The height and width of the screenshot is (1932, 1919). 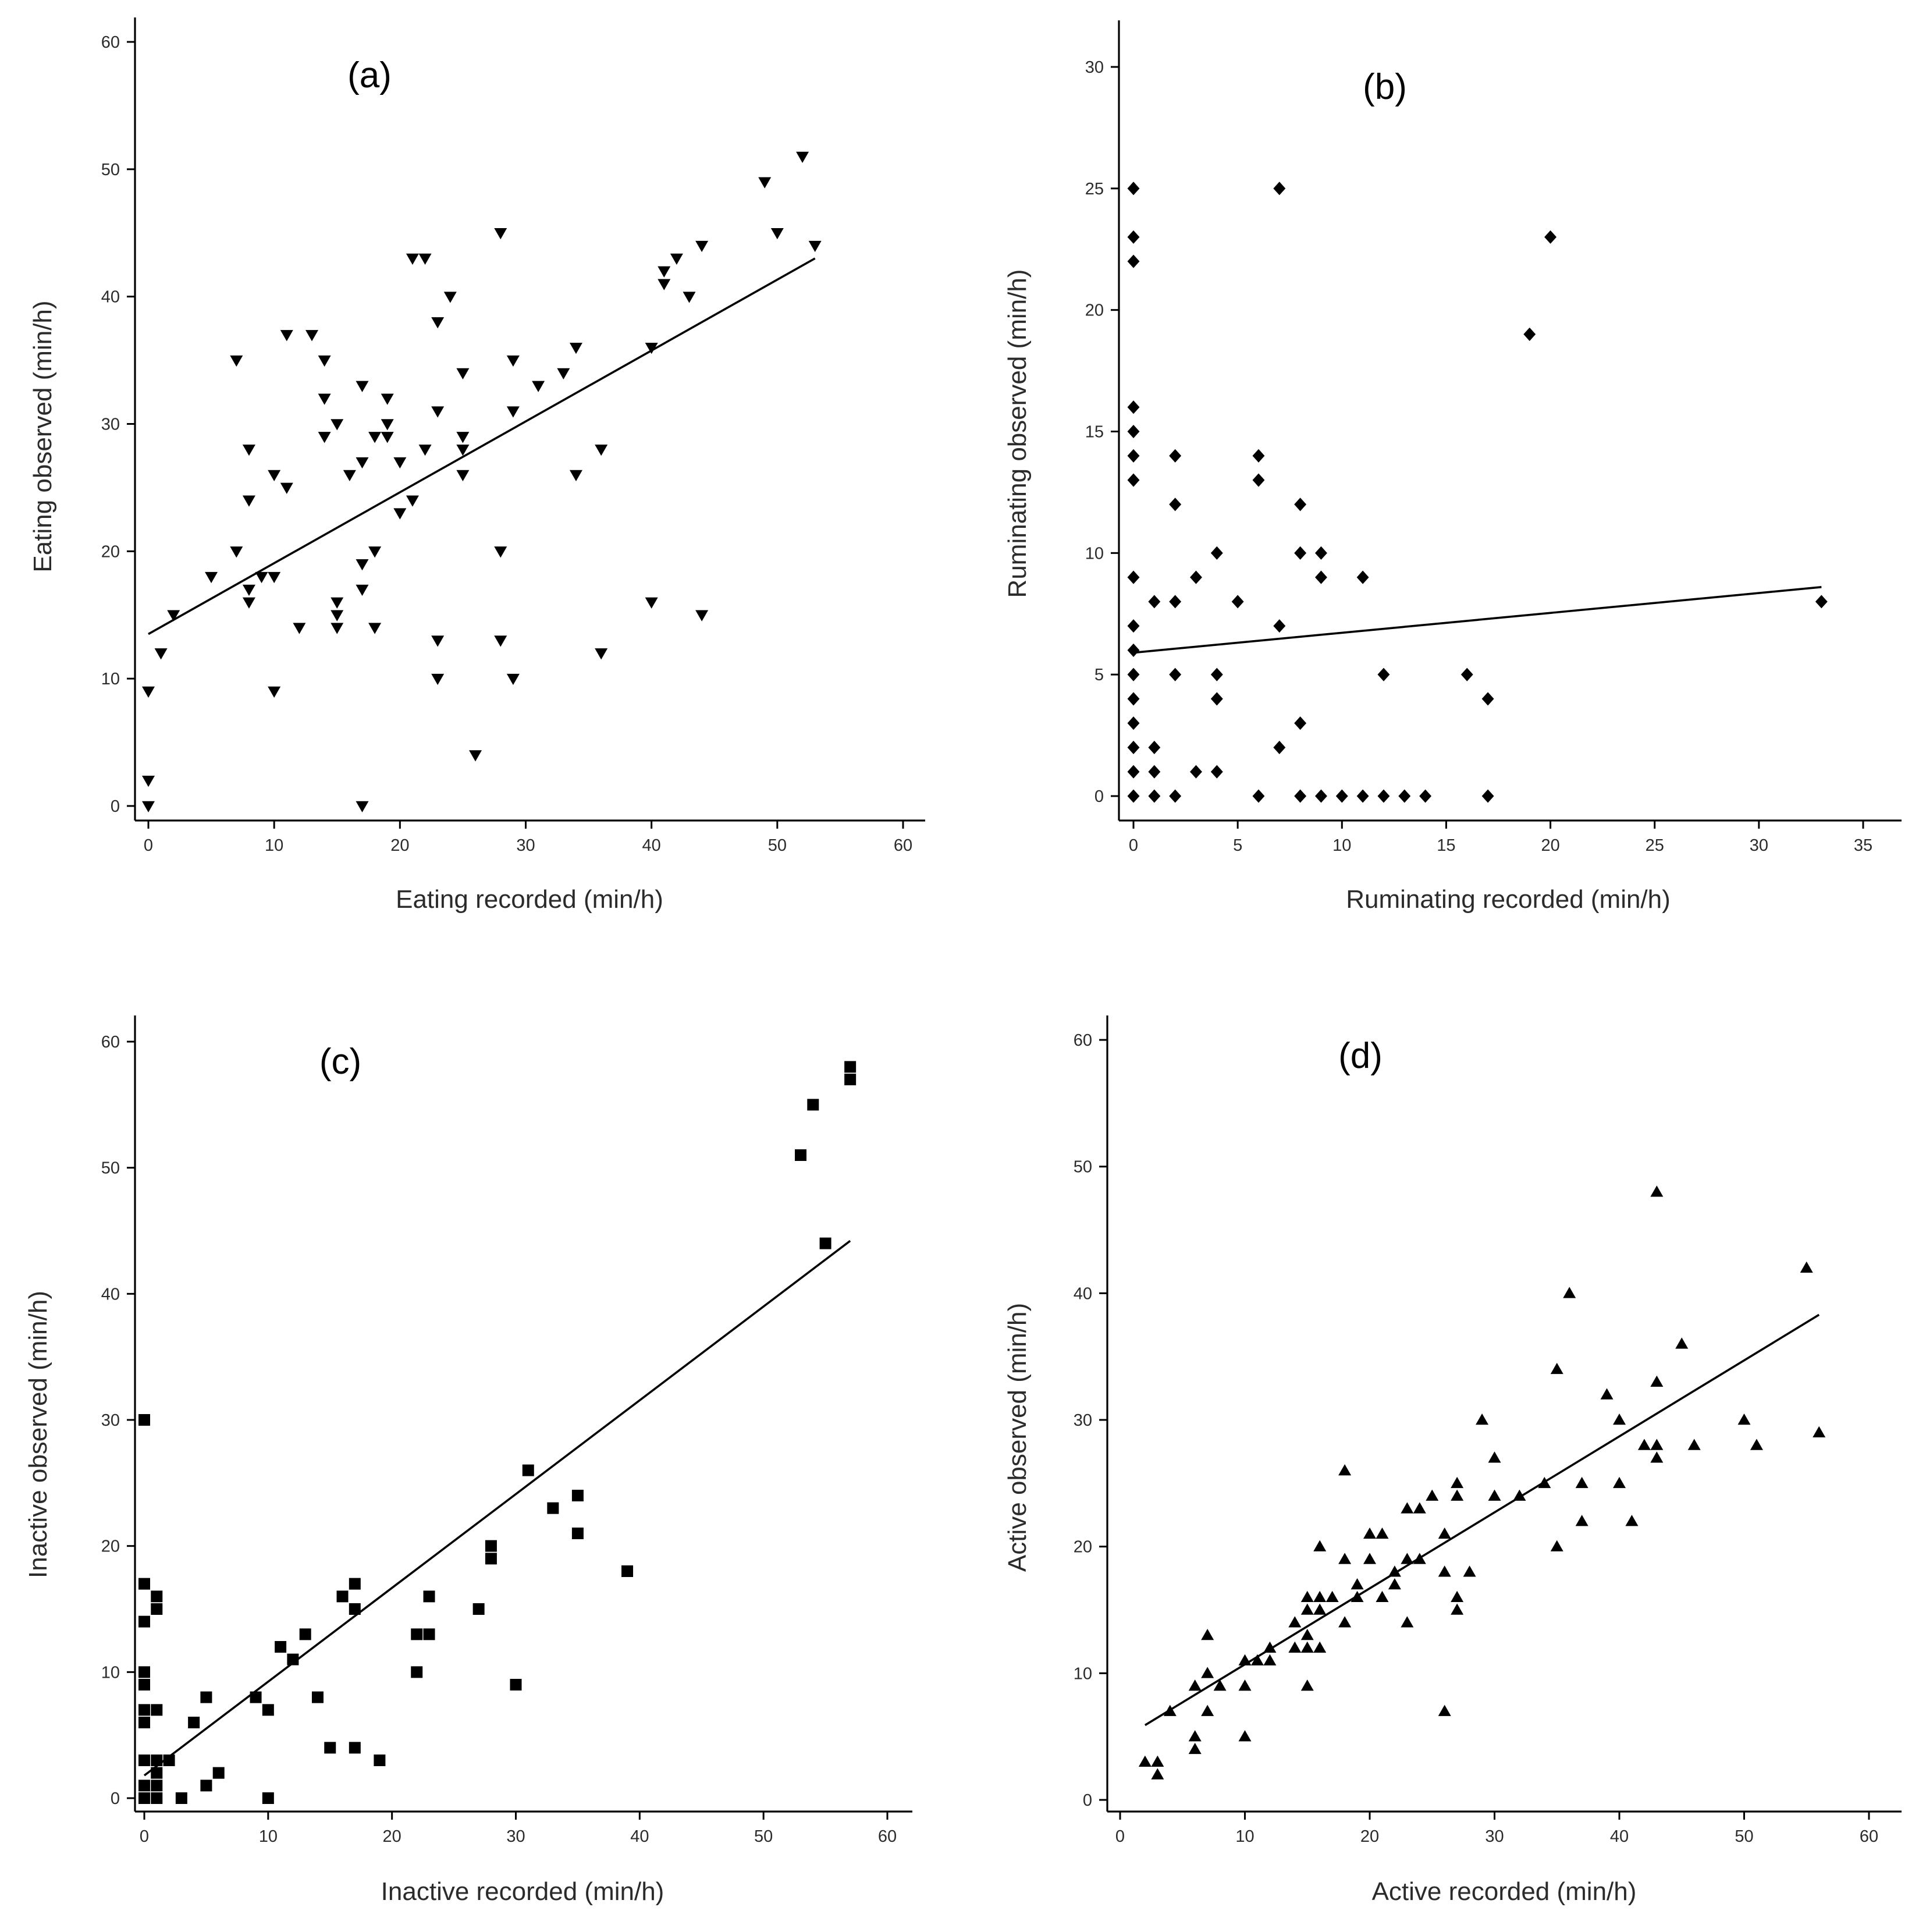 What do you see at coordinates (1508, 899) in the screenshot?
I see `panel-b-xlabel: Ruminating recorded (min/h)` at bounding box center [1508, 899].